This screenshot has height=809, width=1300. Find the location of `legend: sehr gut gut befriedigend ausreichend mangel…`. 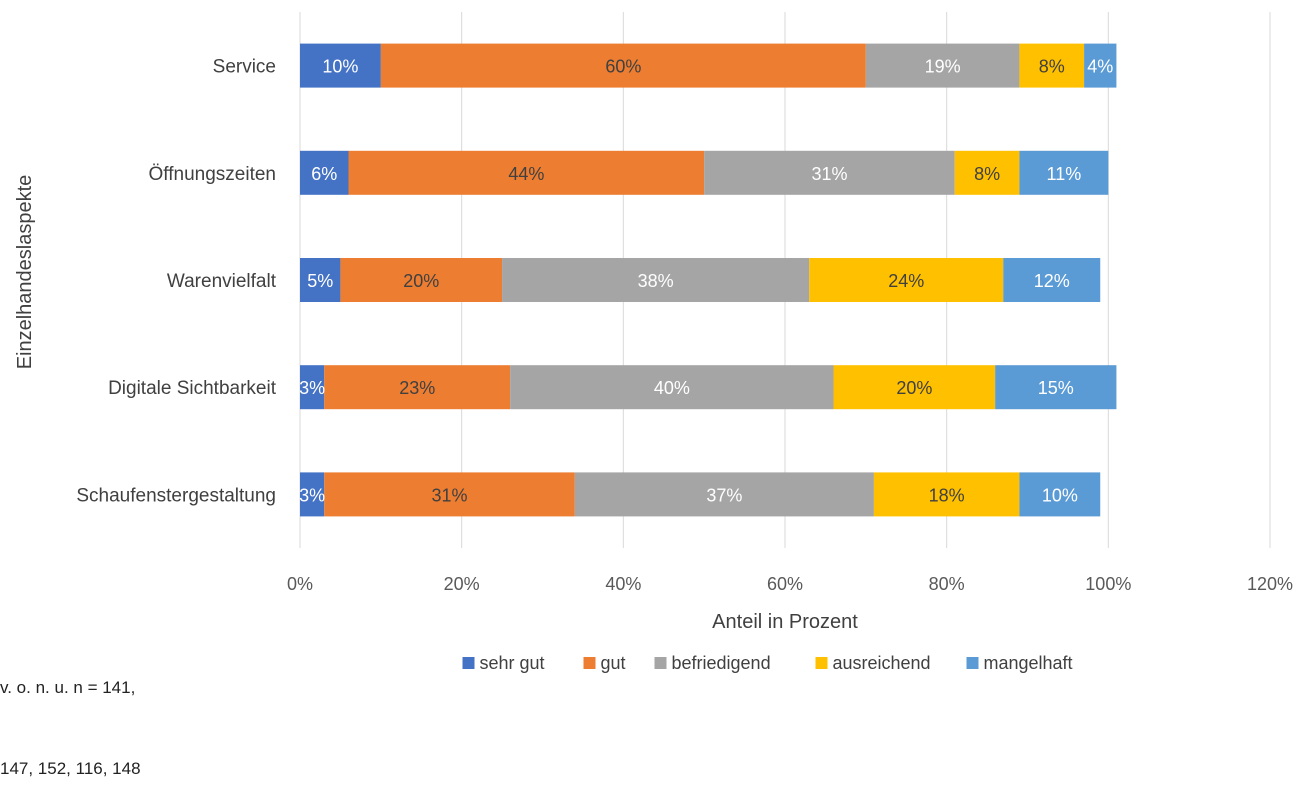

legend: sehr gut gut befriedigend ausreichend mangel… is located at coordinates (767, 663).